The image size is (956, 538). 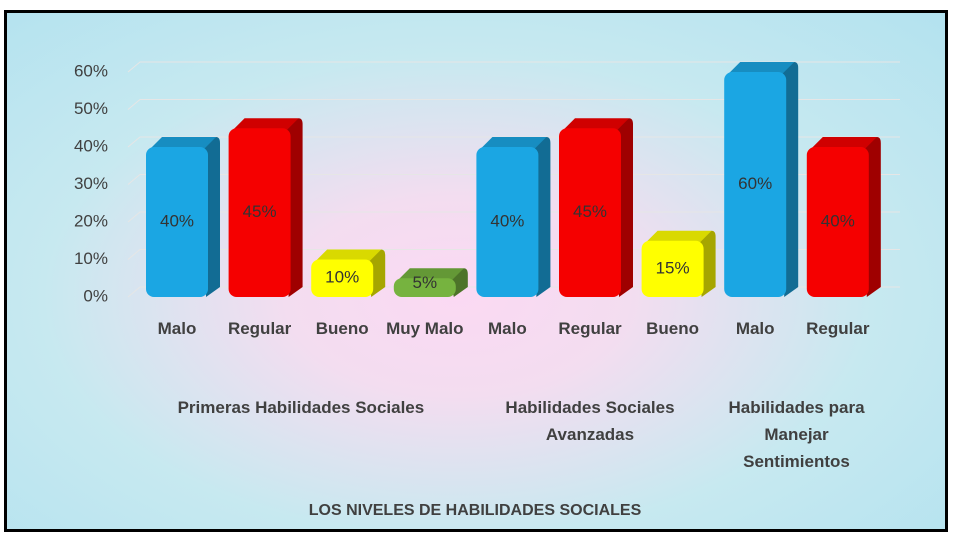 I want to click on value-label: 5%, so click(x=425, y=282).